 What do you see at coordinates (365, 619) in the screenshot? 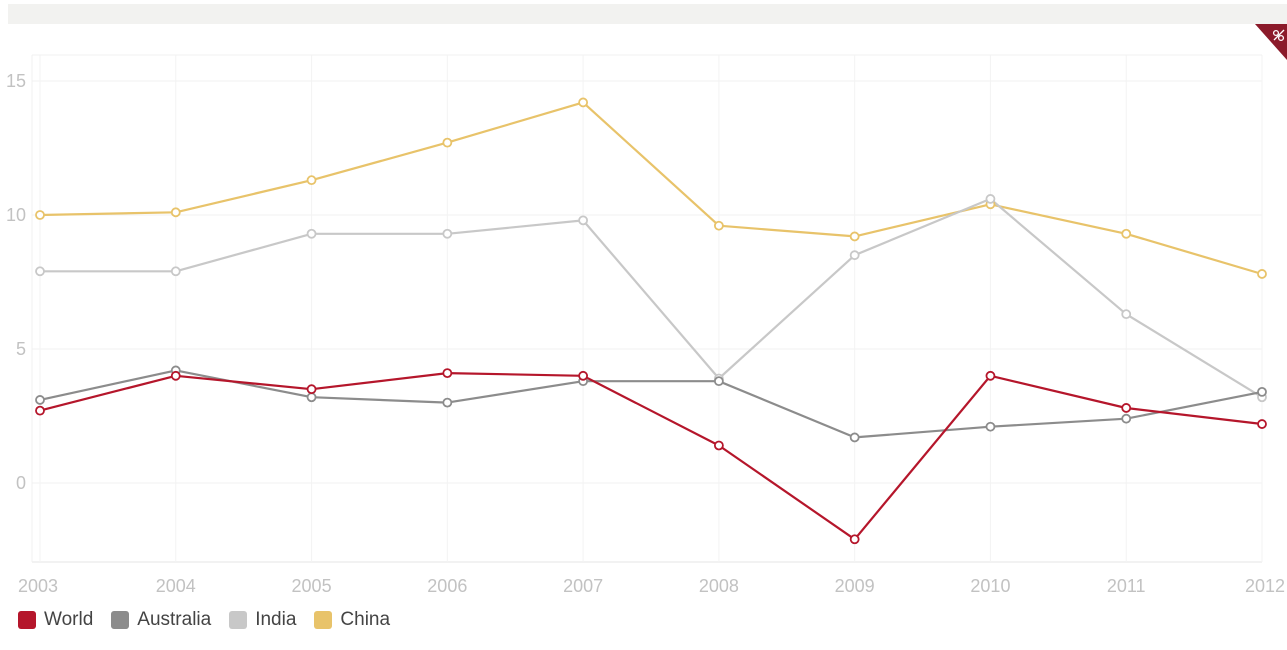
I see `legend-label-china: China` at bounding box center [365, 619].